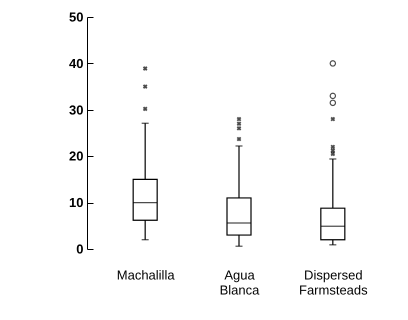  What do you see at coordinates (76, 63) in the screenshot?
I see `y-tick-label: 40` at bounding box center [76, 63].